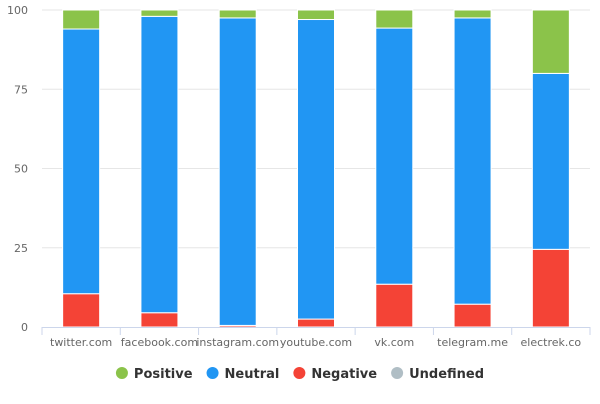  I want to click on x-tick-label: telegram.me, so click(472, 342).